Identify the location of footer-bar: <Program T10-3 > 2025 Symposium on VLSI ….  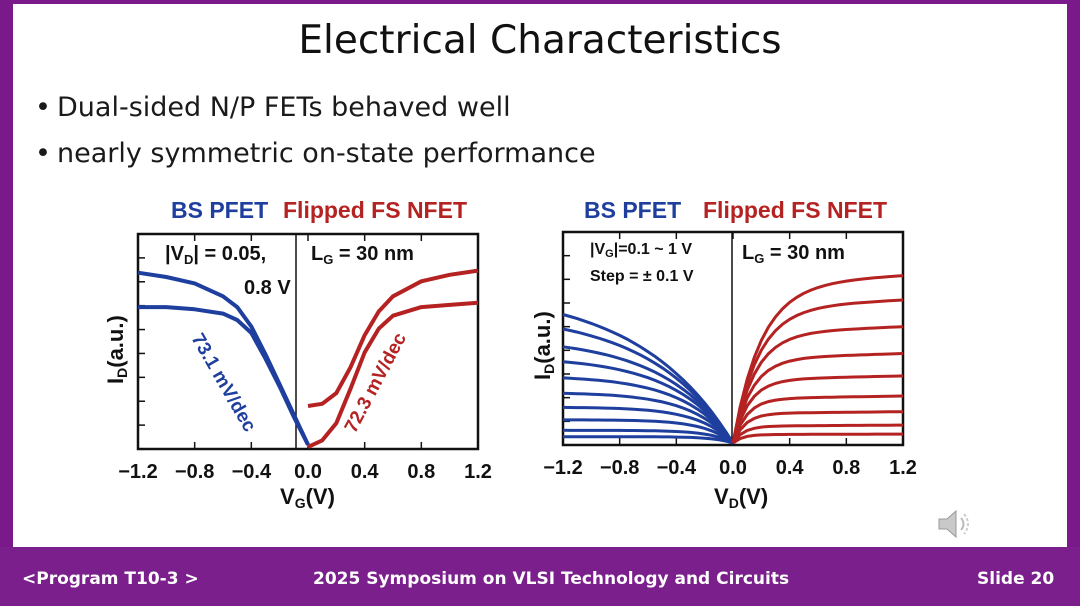
(540, 576).